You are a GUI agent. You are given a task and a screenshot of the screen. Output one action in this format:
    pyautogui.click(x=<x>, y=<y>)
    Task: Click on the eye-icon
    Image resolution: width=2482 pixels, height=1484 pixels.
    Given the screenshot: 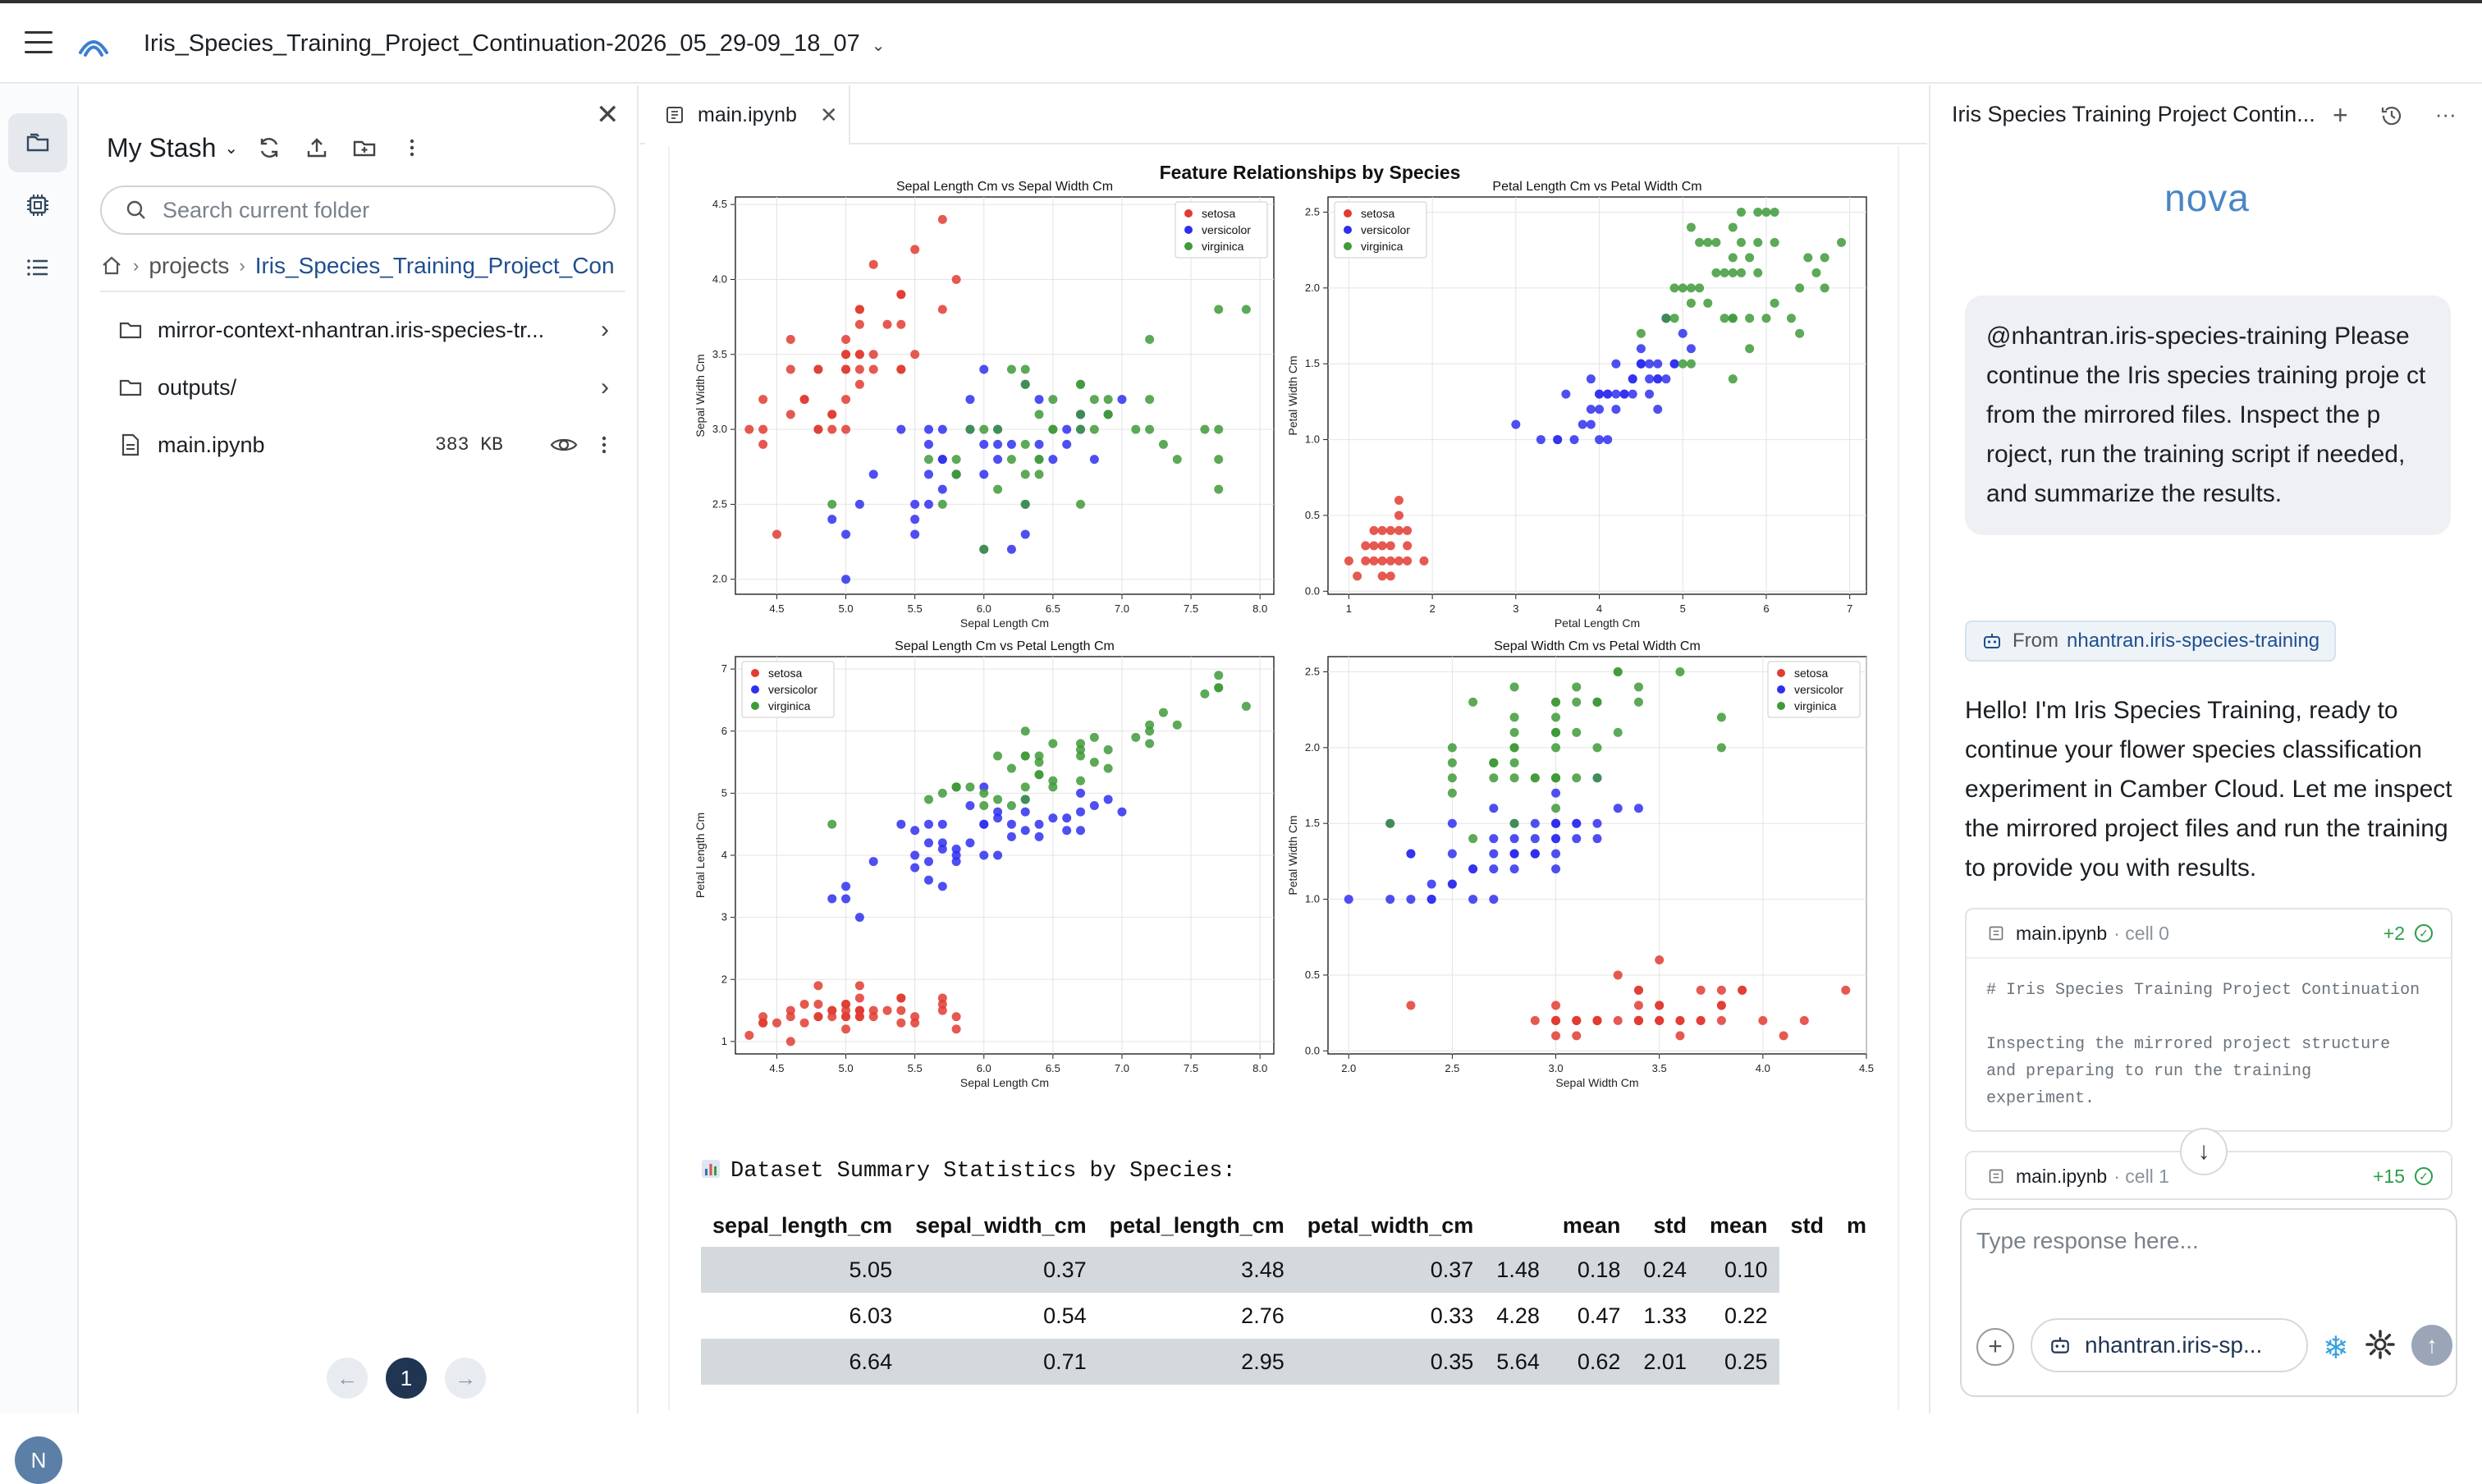 What is the action you would take?
    pyautogui.click(x=564, y=445)
    